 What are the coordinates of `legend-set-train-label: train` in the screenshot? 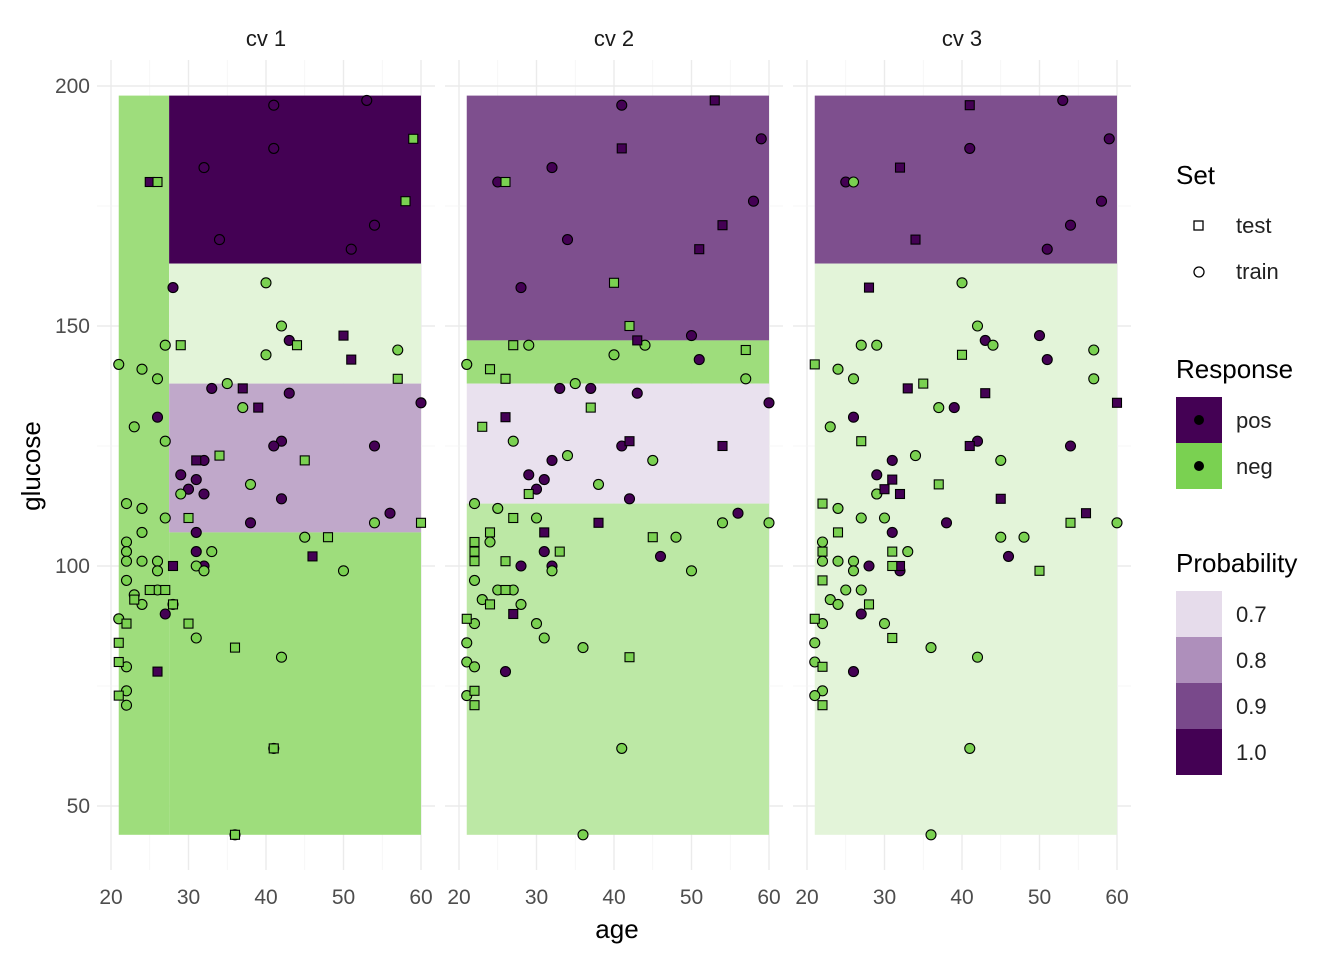 It's located at (1257, 271).